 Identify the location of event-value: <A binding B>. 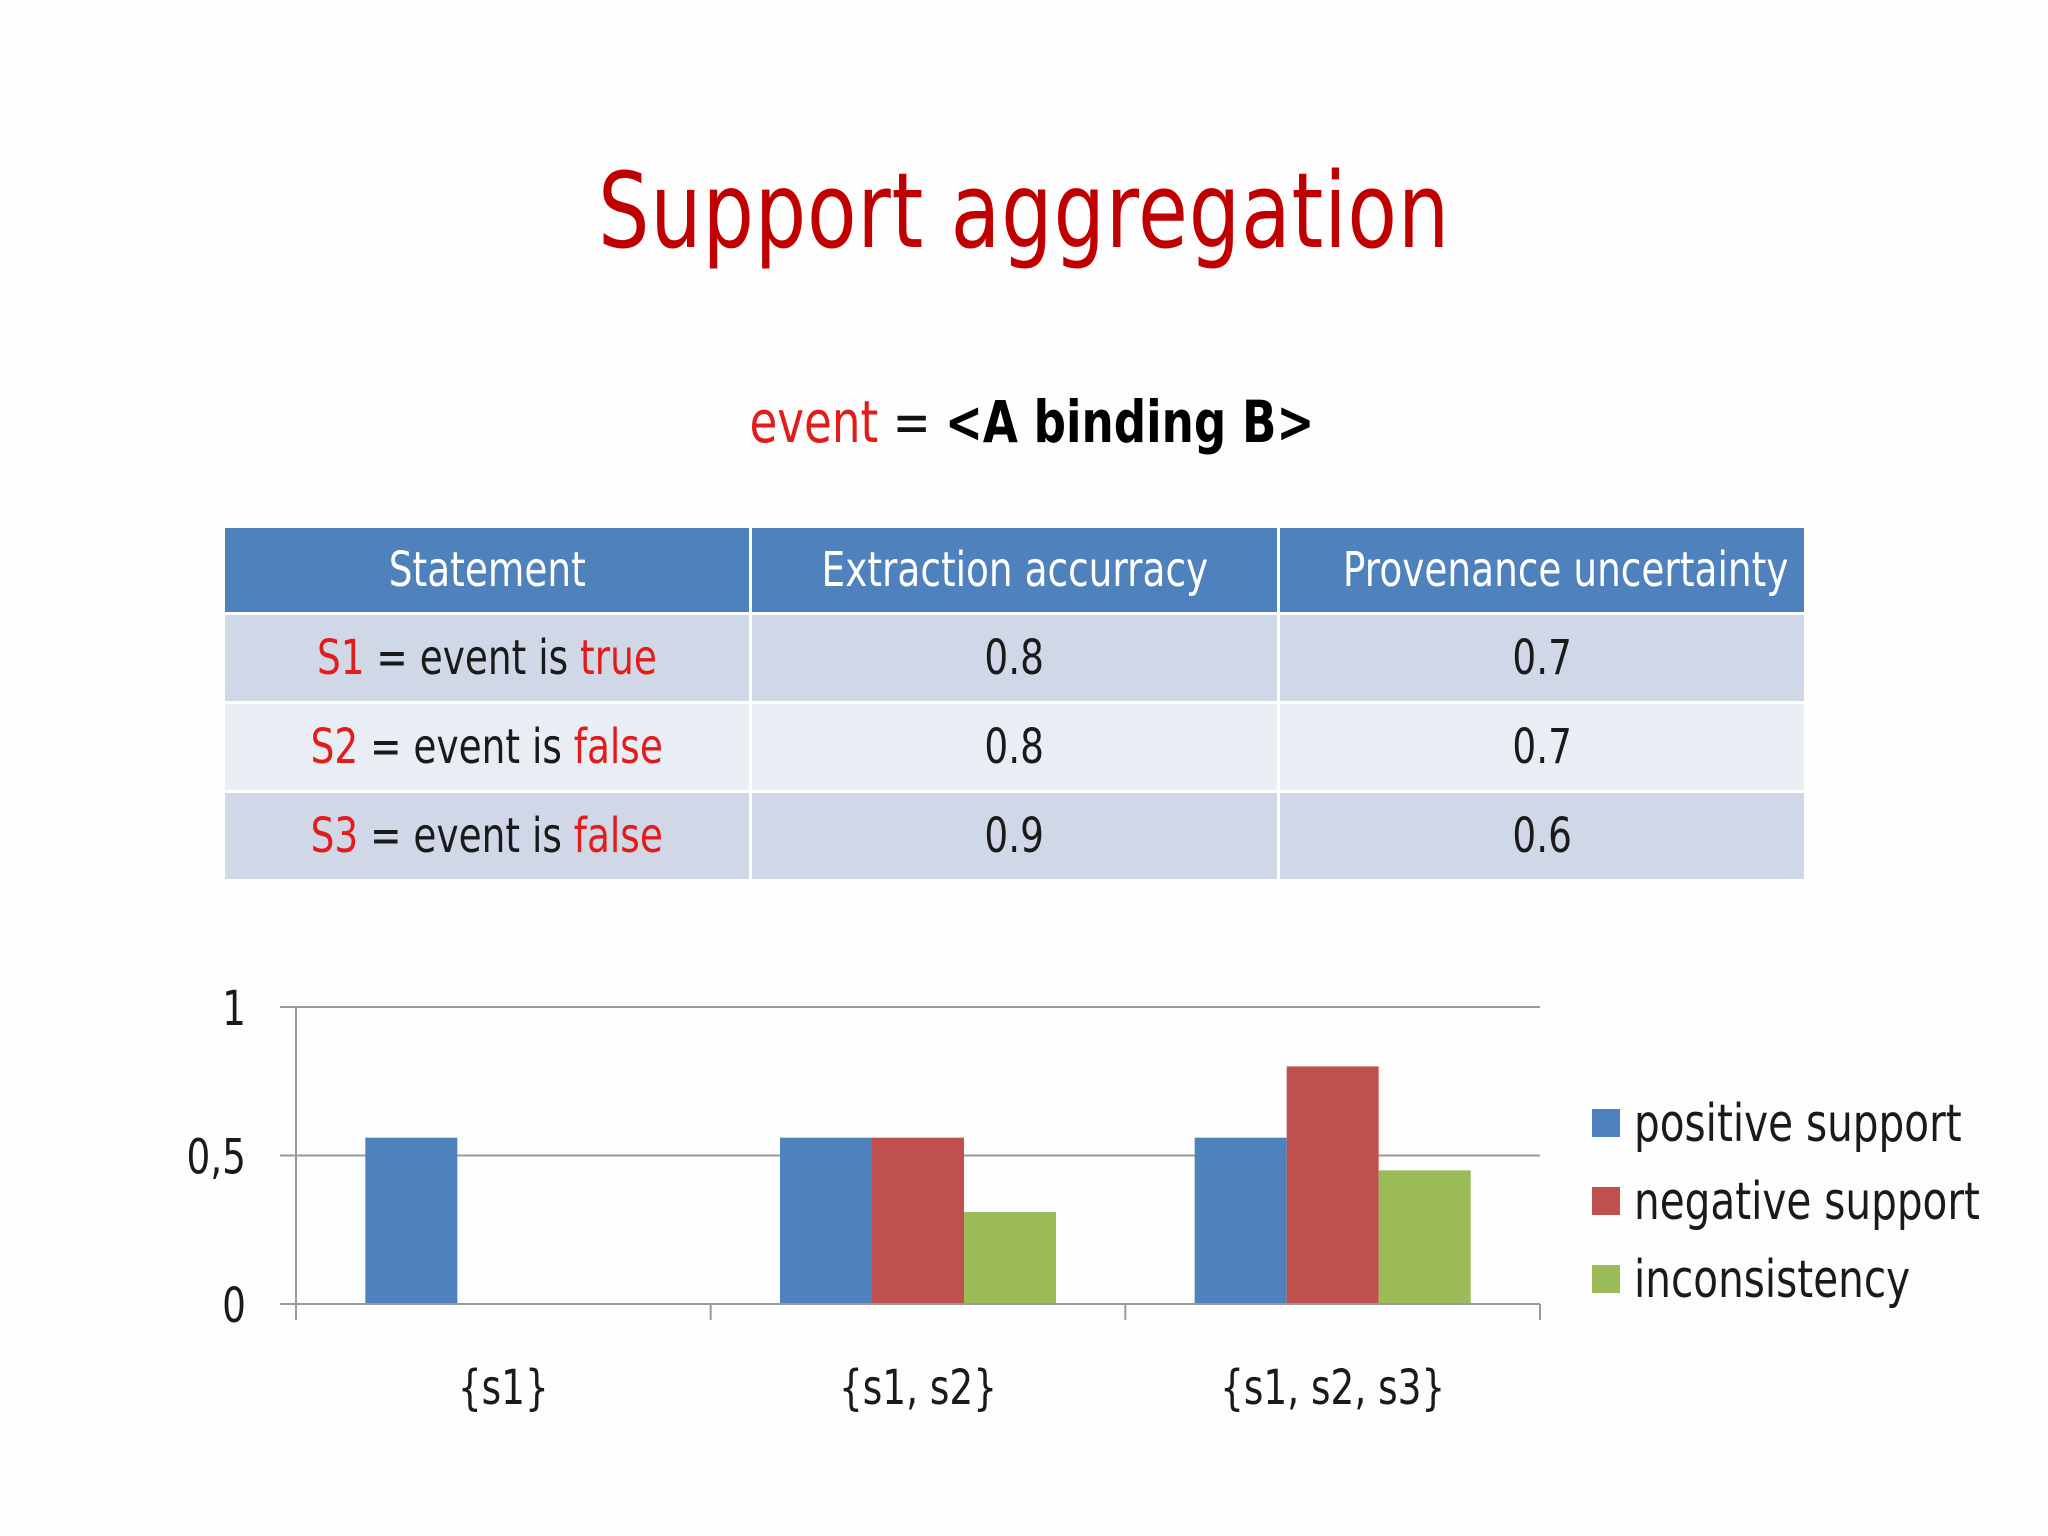
(1129, 422).